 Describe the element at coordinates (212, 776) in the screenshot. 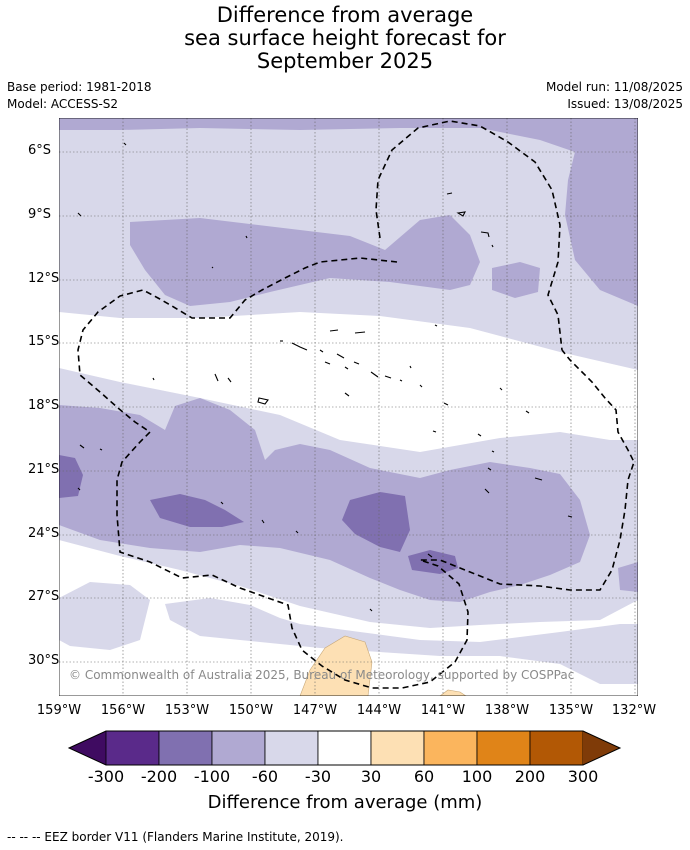

I see `colorbar-tick-label: -100` at that location.